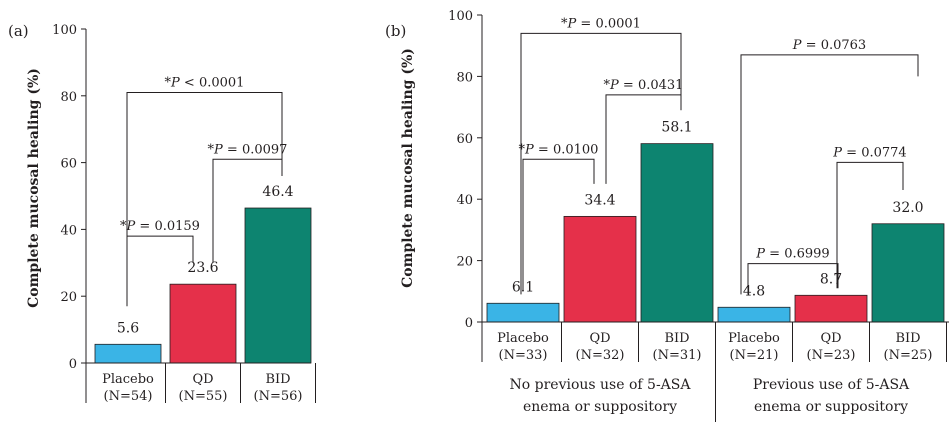 This screenshot has height=427, width=949. Describe the element at coordinates (599, 200) in the screenshot. I see `b-value-label: 34.4` at that location.